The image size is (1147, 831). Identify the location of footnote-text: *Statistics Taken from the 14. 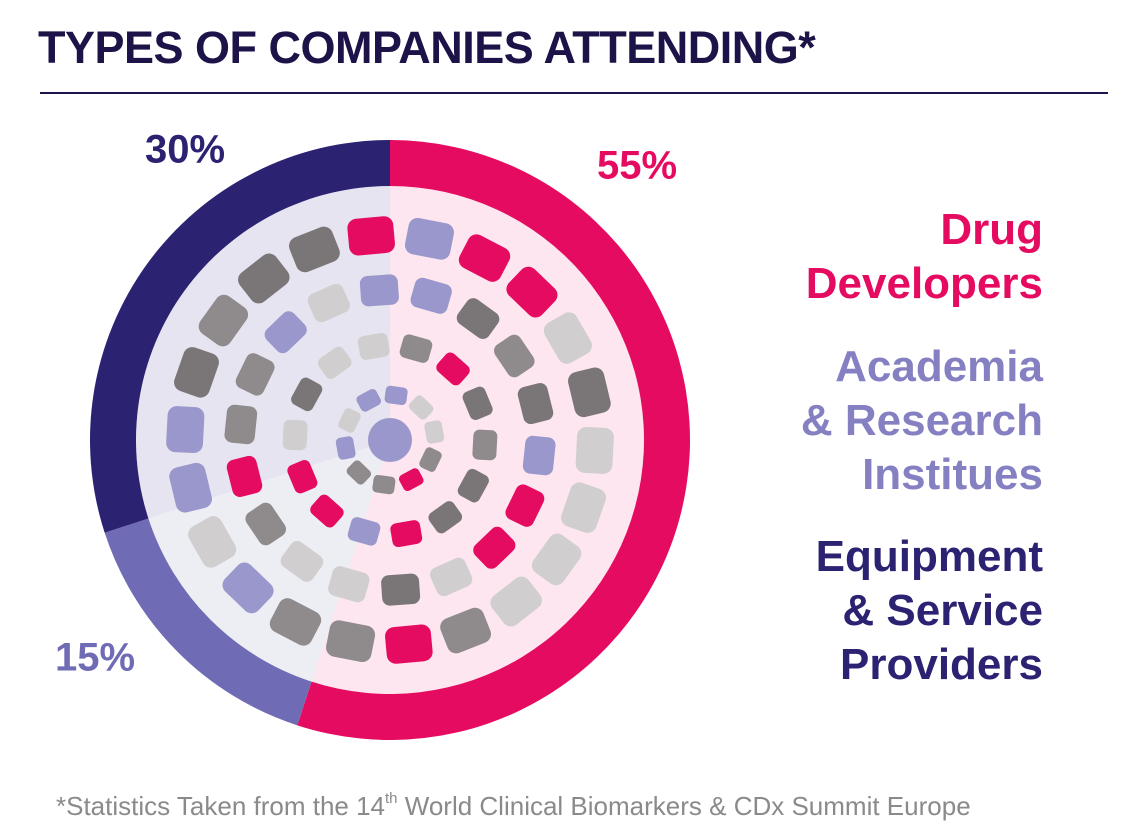
(221, 806).